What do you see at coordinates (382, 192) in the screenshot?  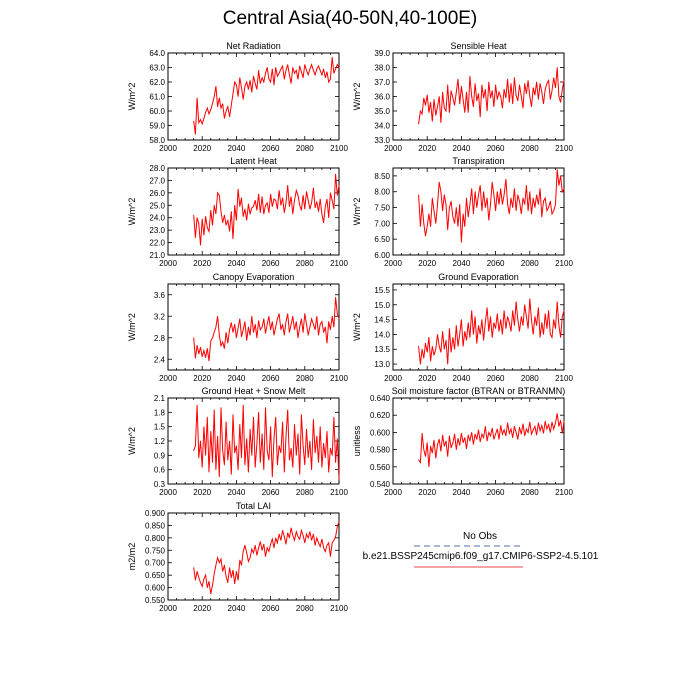 I see `y-tick-label: 8.00` at bounding box center [382, 192].